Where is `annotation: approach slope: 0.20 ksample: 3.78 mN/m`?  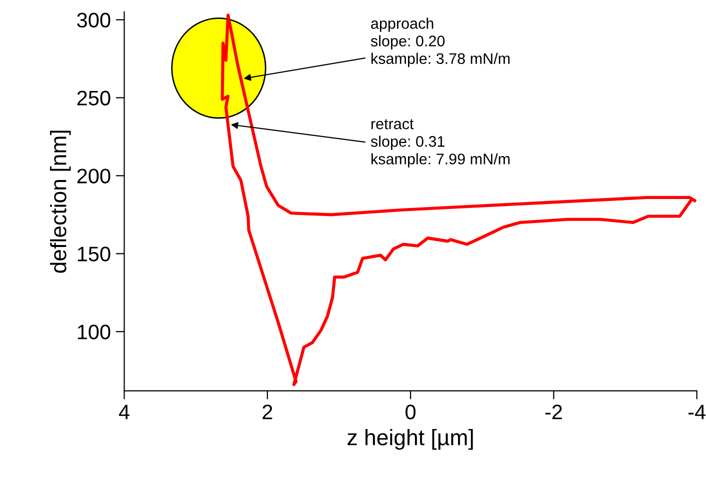
annotation: approach slope: 0.20 ksample: 3.78 mN/m is located at coordinates (440, 43).